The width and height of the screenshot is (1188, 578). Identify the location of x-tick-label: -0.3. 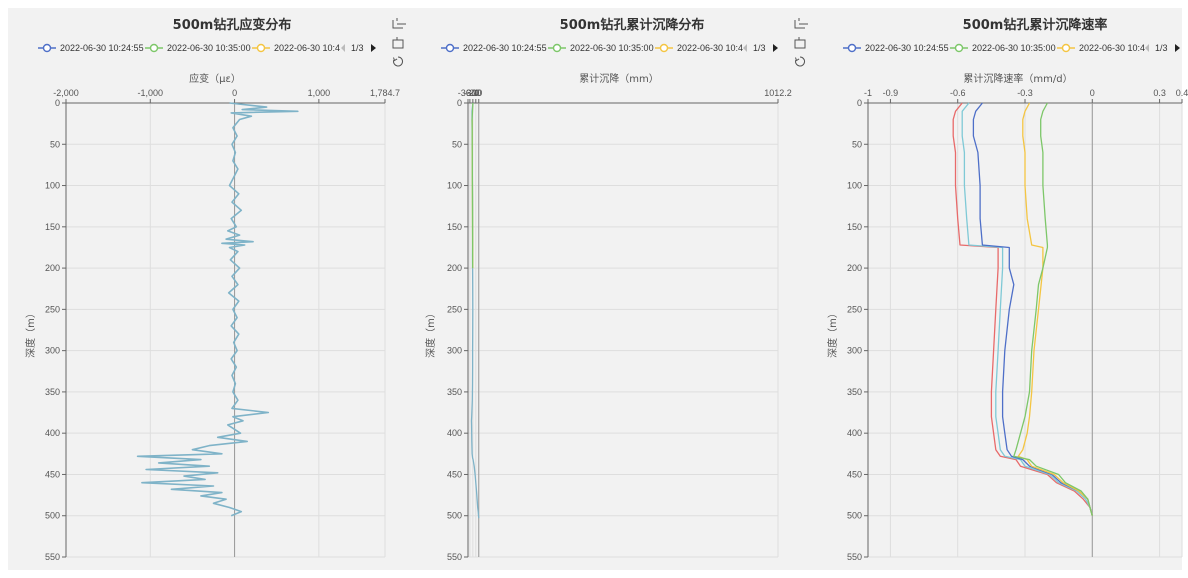
(1025, 93).